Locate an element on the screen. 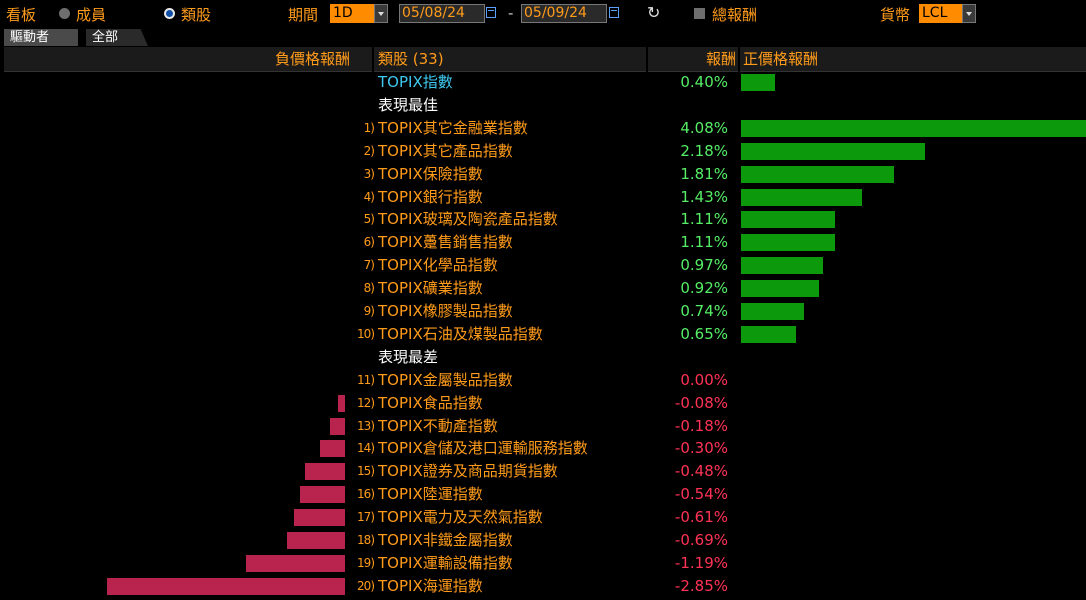 Image resolution: width=1086 pixels, height=600 pixels. total-return-checkbox is located at coordinates (699, 13).